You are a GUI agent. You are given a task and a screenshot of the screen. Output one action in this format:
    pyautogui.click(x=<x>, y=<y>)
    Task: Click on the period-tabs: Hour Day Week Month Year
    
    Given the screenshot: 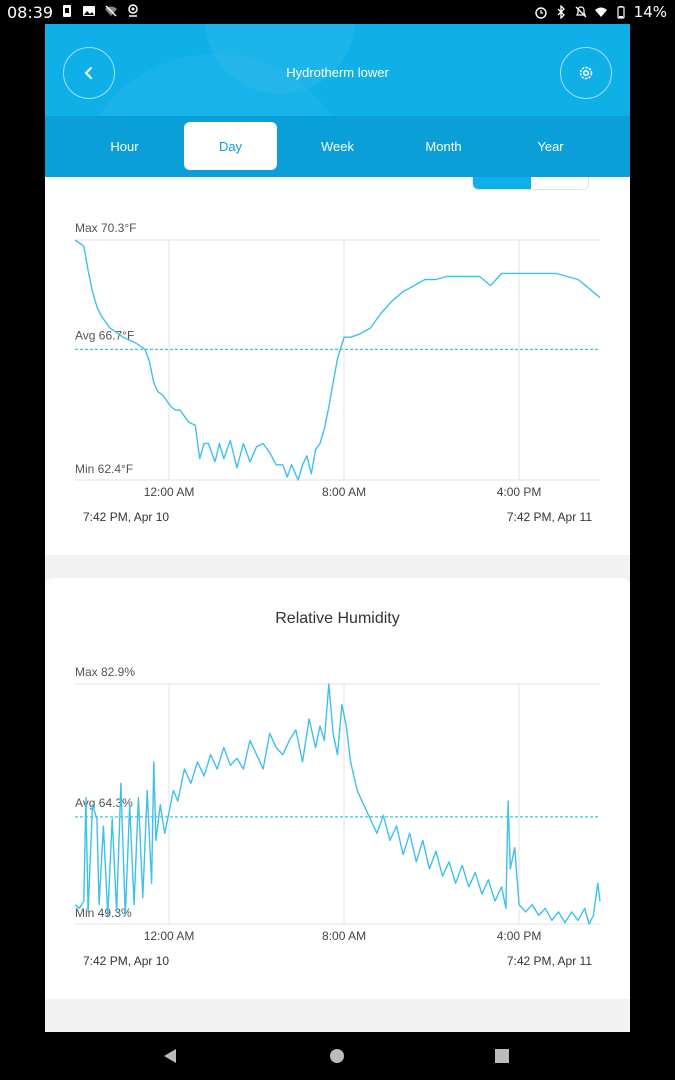 What is the action you would take?
    pyautogui.click(x=337, y=146)
    